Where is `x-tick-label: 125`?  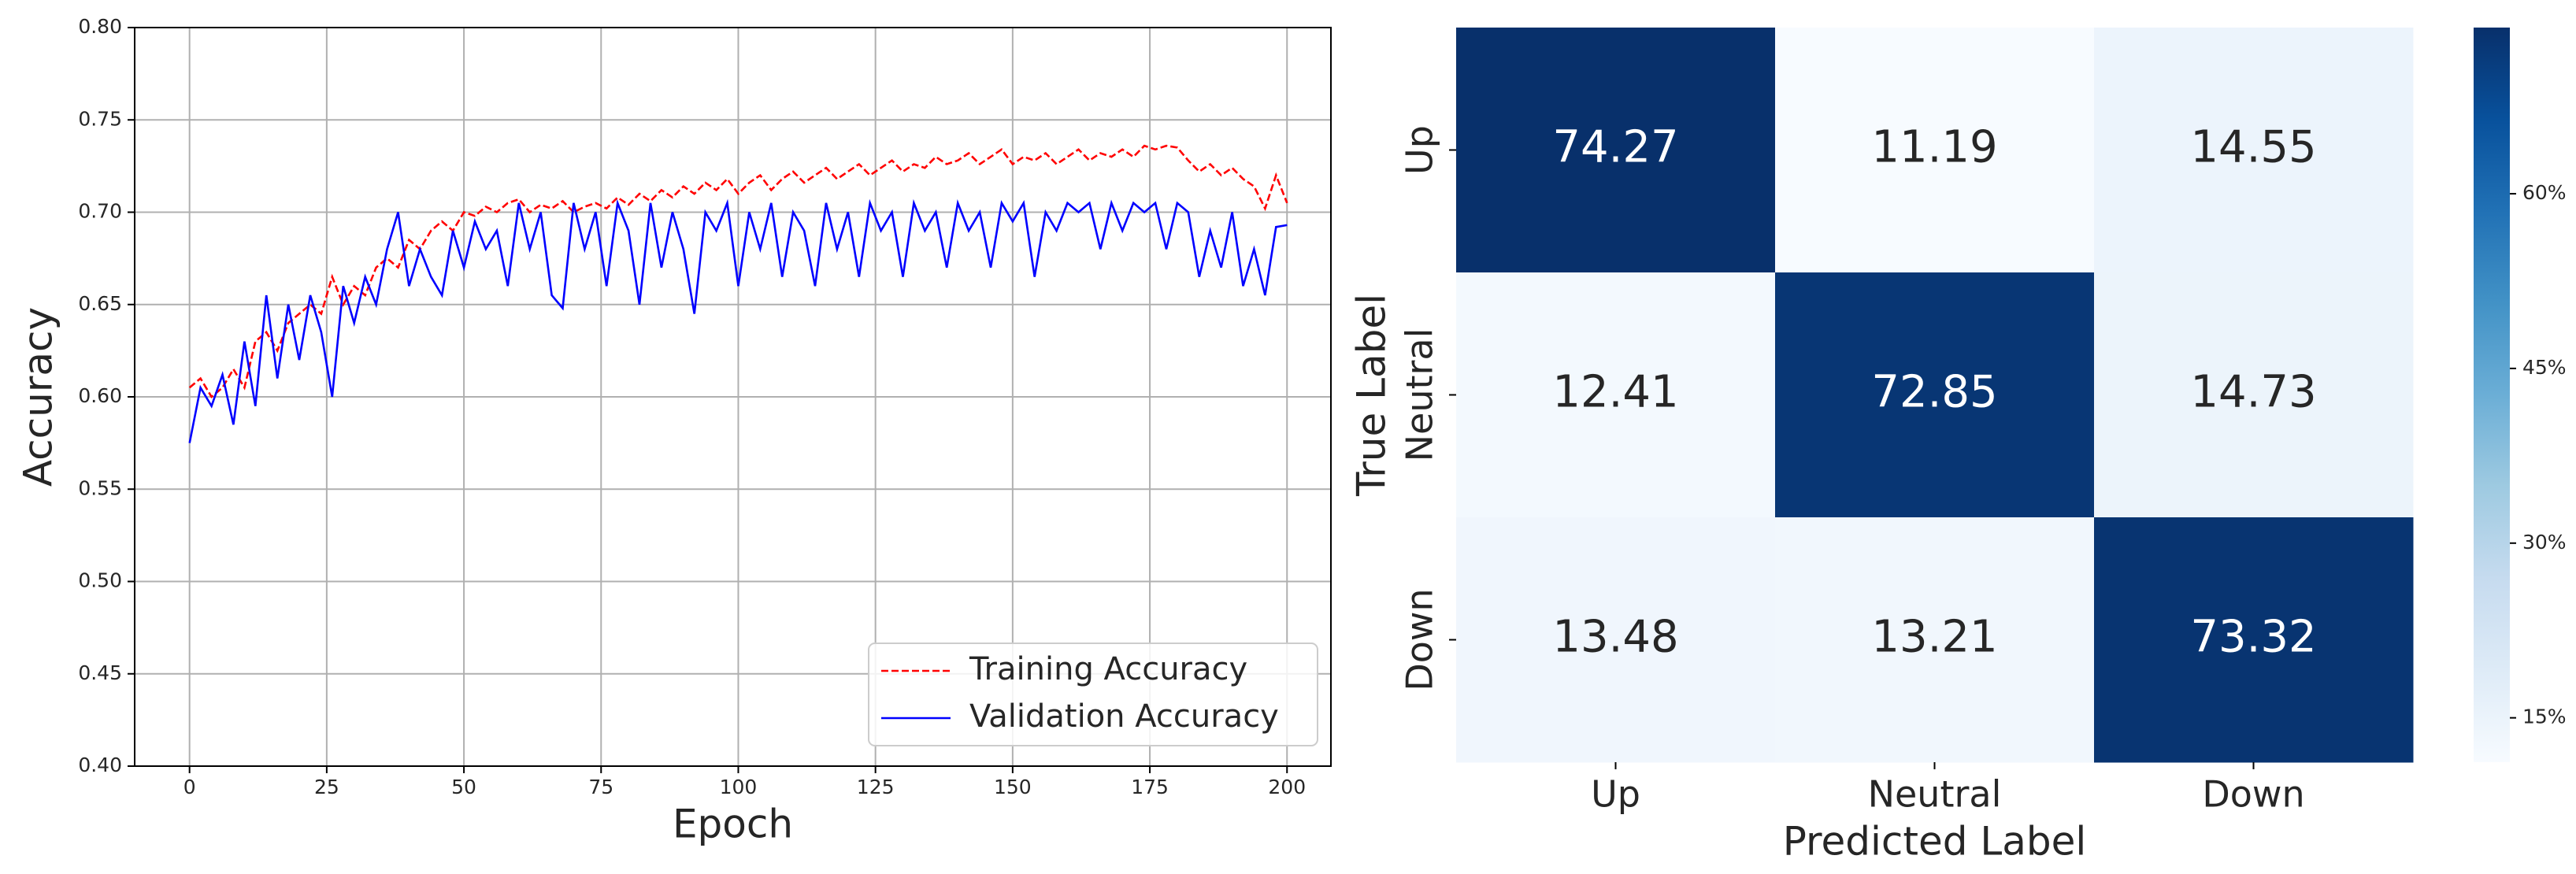
x-tick-label: 125 is located at coordinates (876, 787).